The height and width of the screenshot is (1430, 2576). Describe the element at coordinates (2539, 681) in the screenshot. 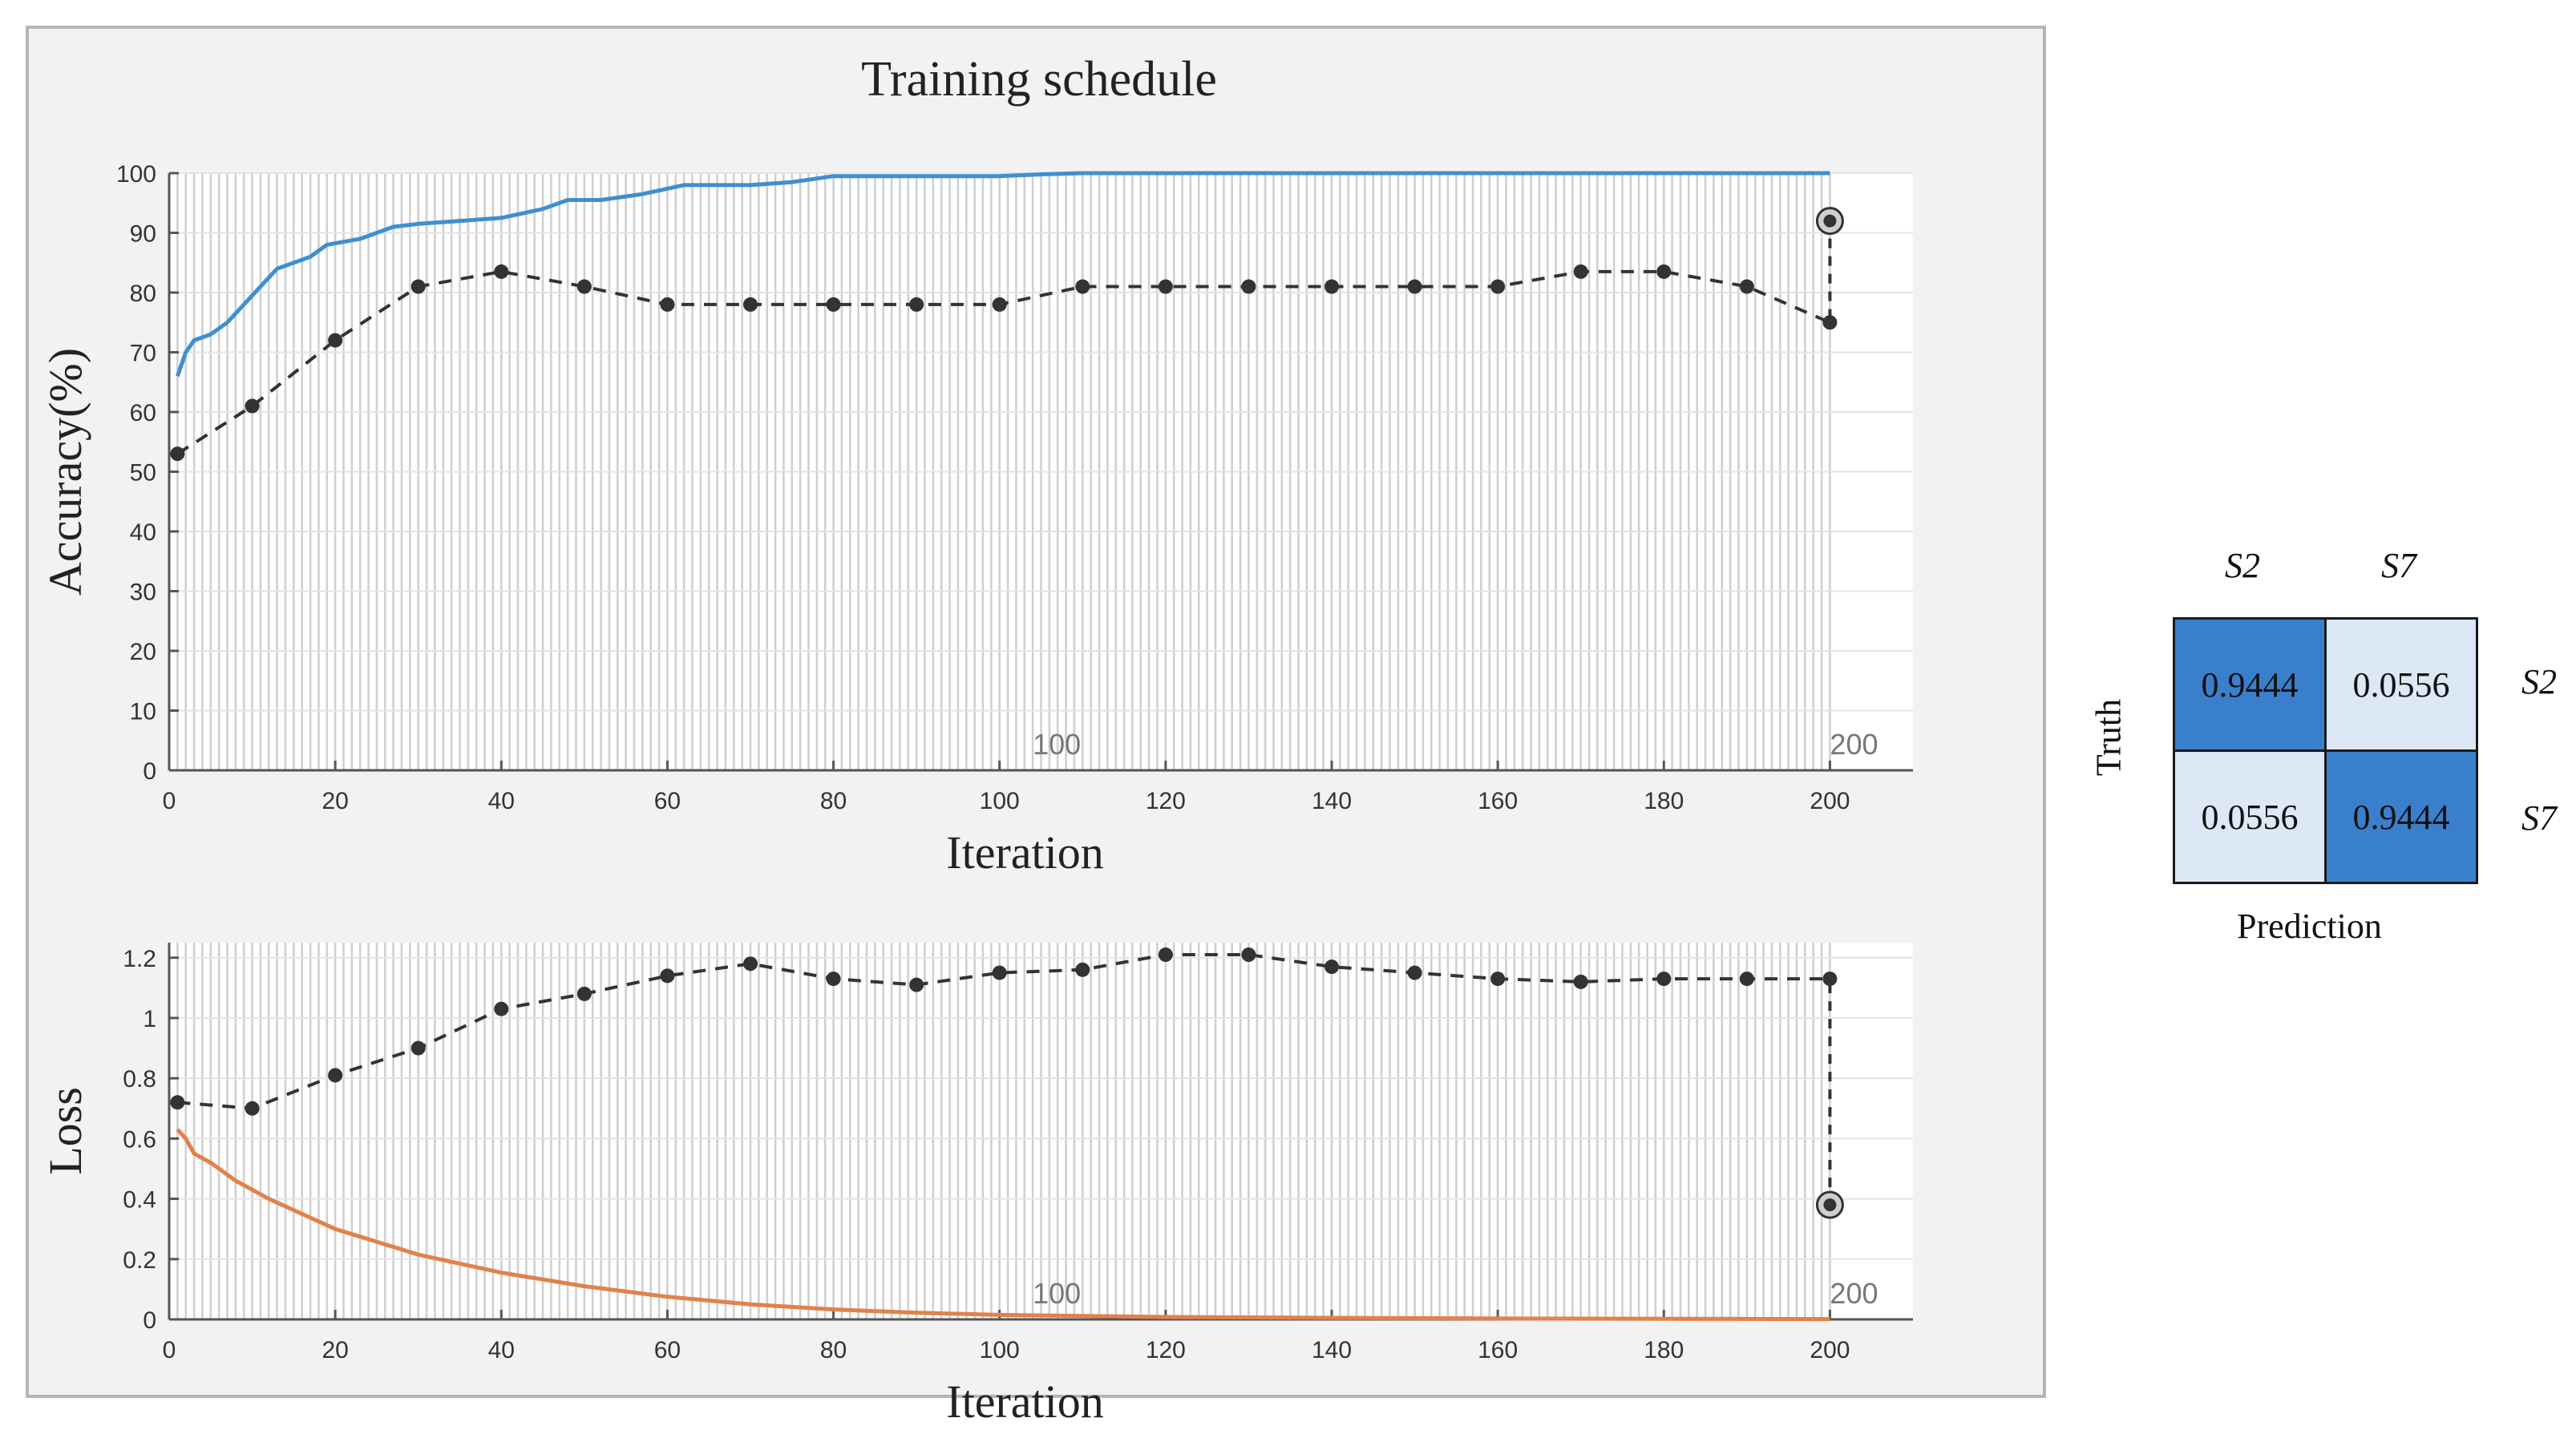

I see `cm-row-label: S2` at that location.